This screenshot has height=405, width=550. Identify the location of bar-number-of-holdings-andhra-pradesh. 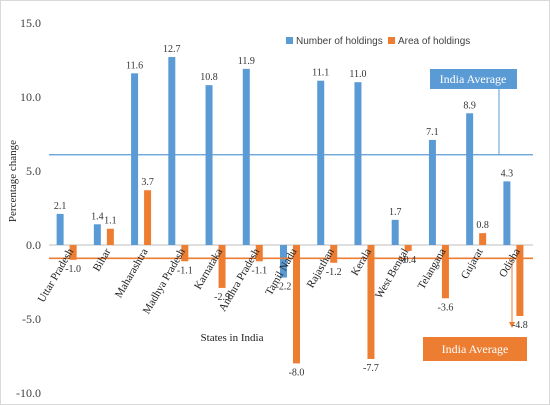
(246, 156).